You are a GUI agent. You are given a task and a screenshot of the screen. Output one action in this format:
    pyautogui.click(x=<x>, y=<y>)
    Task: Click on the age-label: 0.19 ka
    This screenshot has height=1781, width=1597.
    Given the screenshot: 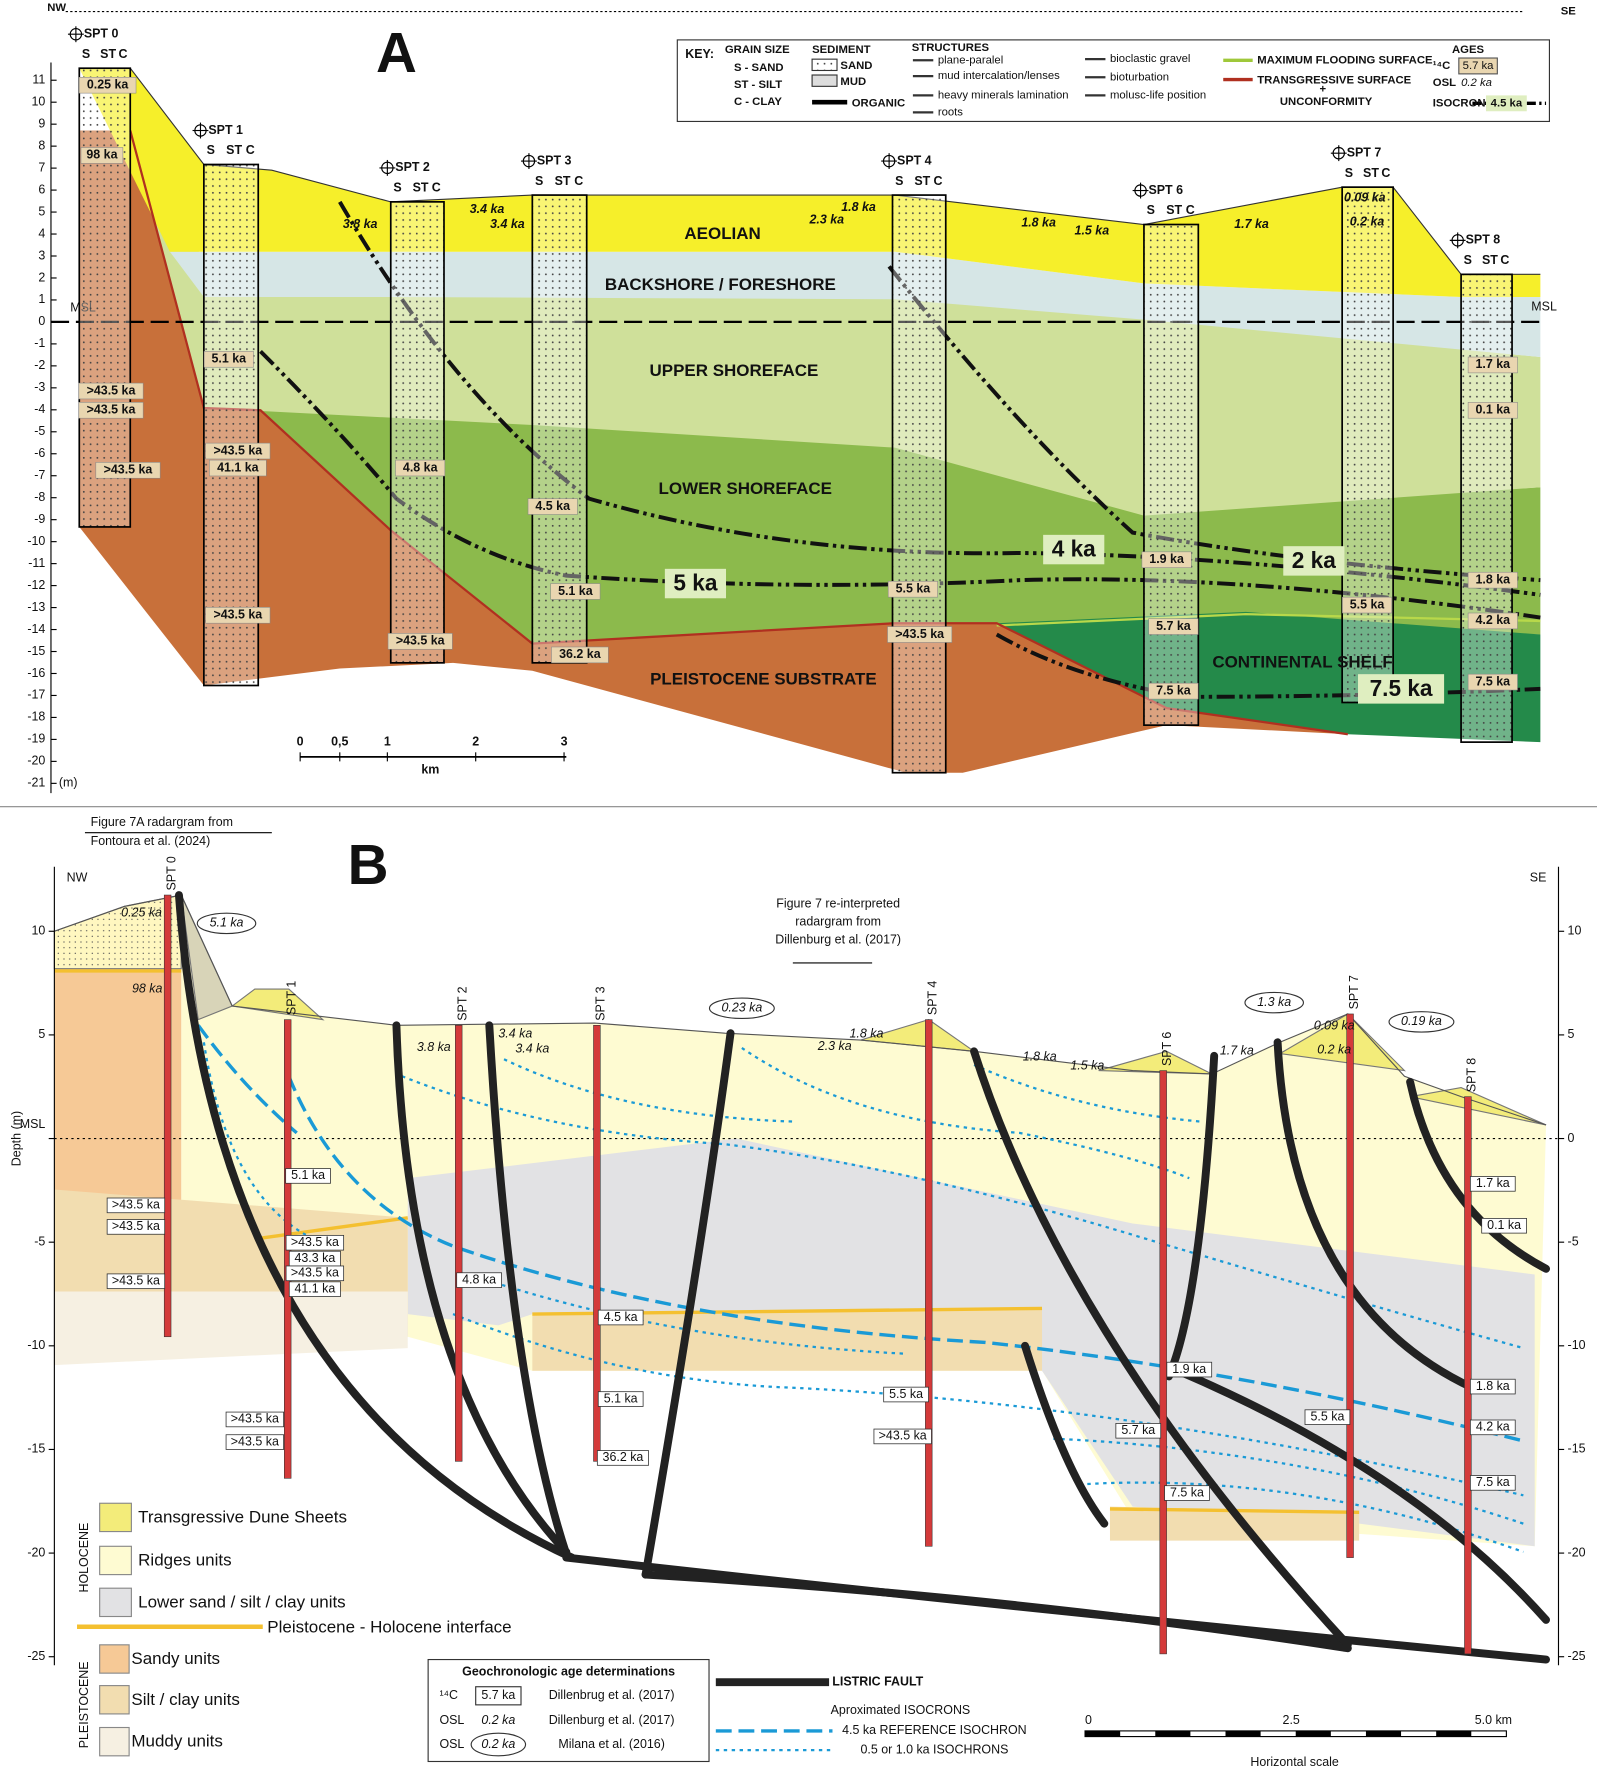 What is the action you would take?
    pyautogui.click(x=1421, y=1021)
    